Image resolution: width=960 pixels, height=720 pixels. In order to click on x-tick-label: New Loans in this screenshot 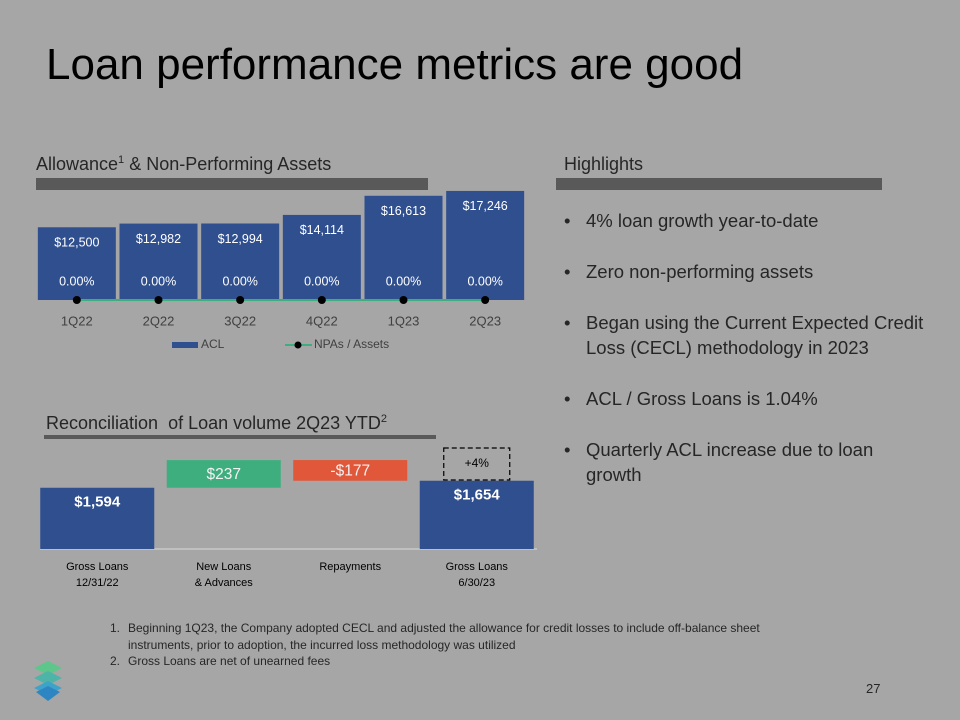, I will do `click(224, 567)`.